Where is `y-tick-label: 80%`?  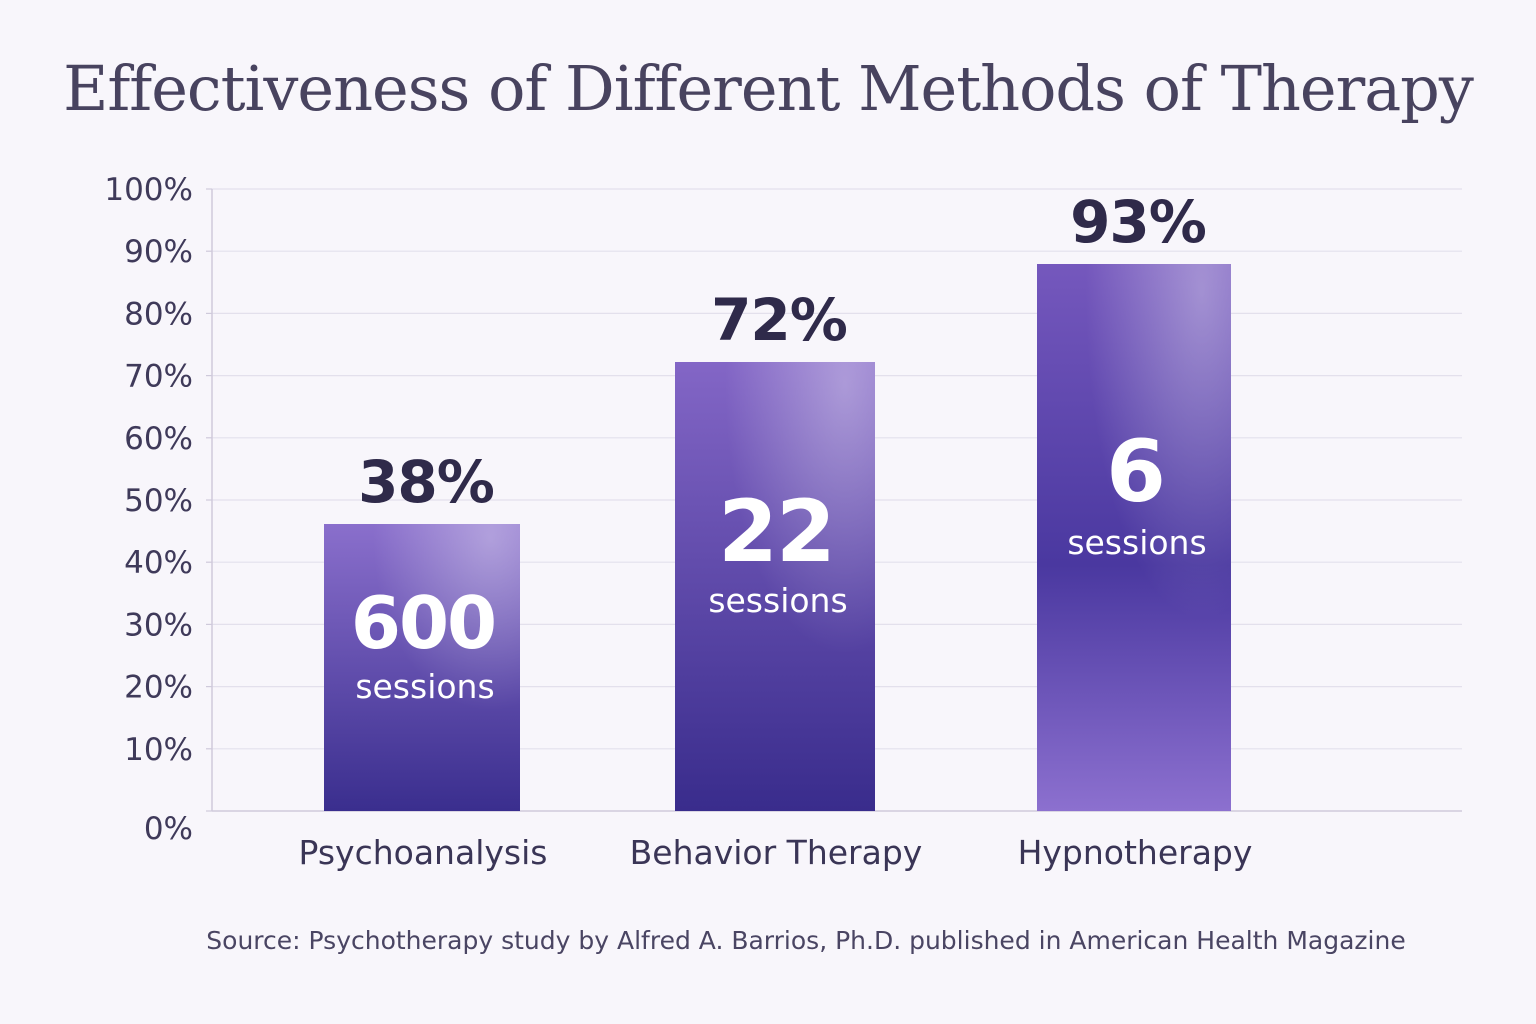 y-tick-label: 80% is located at coordinates (158, 314).